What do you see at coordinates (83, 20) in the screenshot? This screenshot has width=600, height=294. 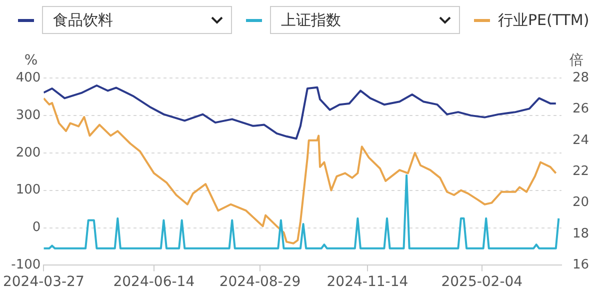 I see `legend-label: 食品饮料` at bounding box center [83, 20].